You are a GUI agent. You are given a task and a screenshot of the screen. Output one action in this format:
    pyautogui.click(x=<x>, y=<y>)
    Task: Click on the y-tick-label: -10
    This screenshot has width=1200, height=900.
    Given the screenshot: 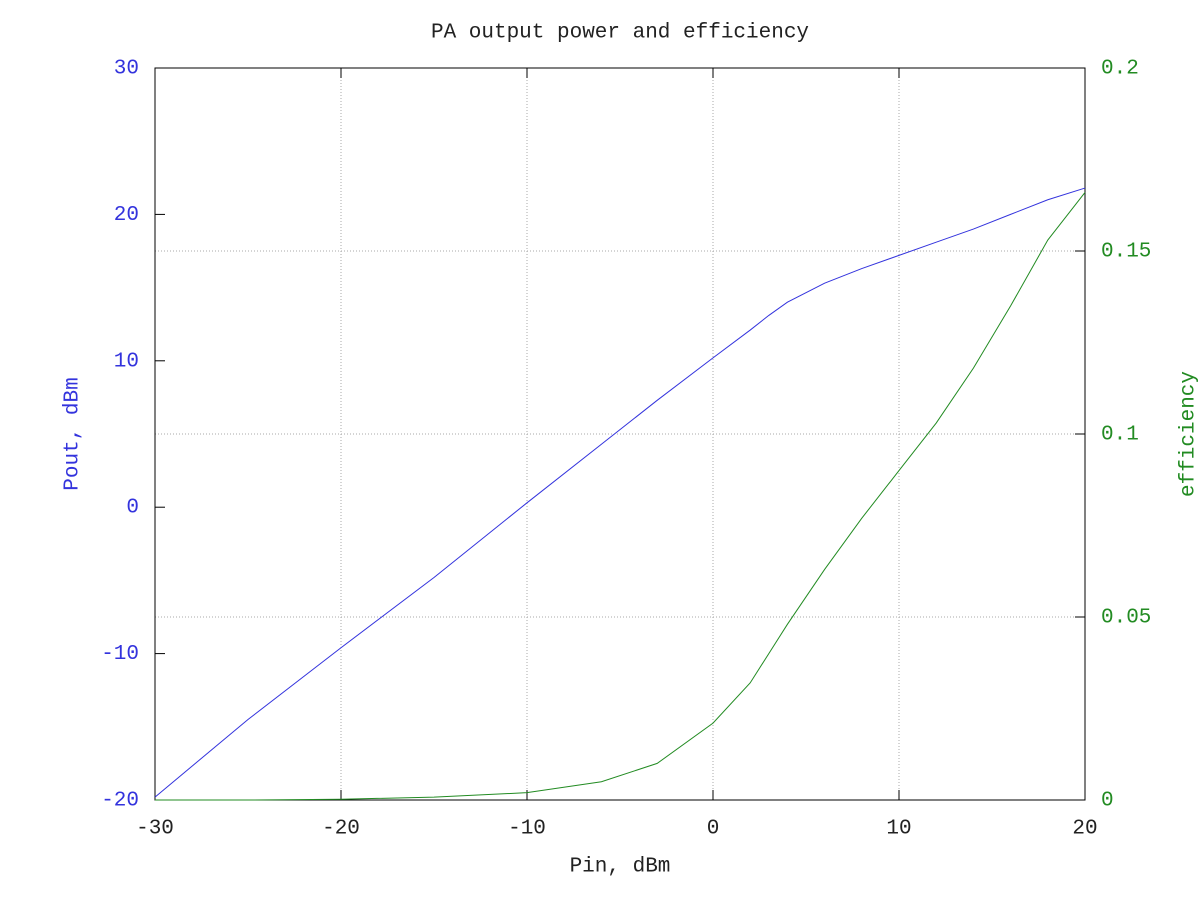 What is the action you would take?
    pyautogui.click(x=120, y=654)
    